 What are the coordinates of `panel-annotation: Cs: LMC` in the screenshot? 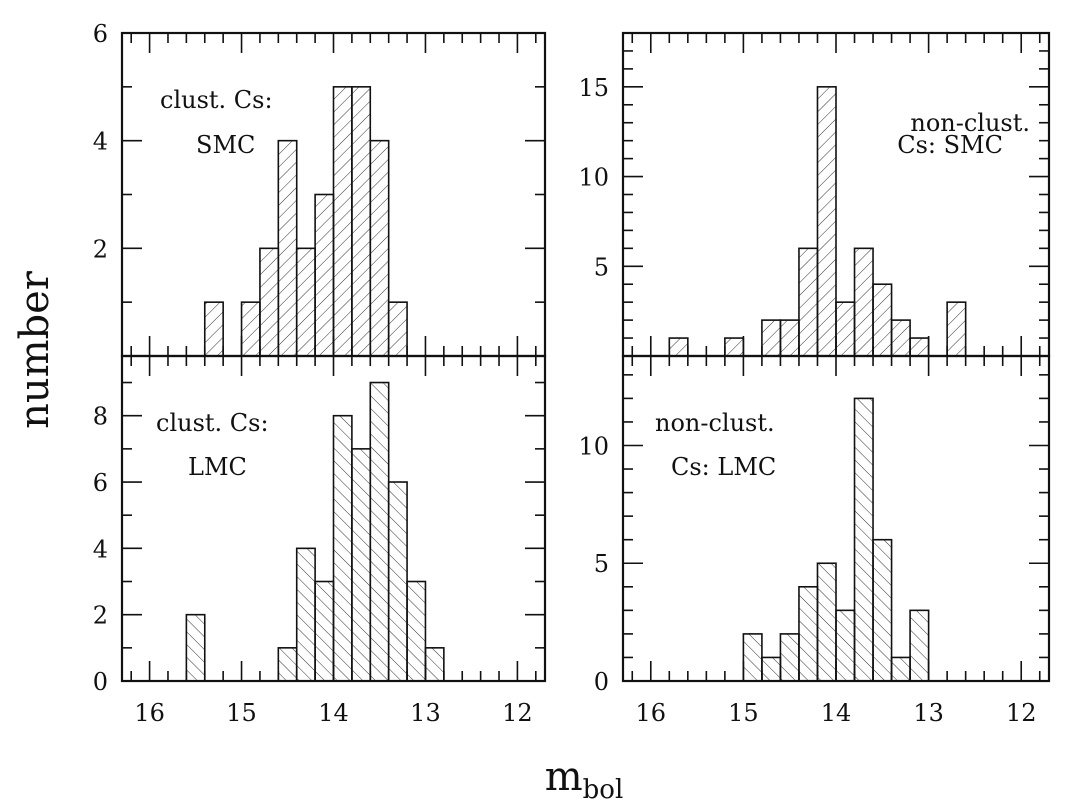 It's located at (723, 467).